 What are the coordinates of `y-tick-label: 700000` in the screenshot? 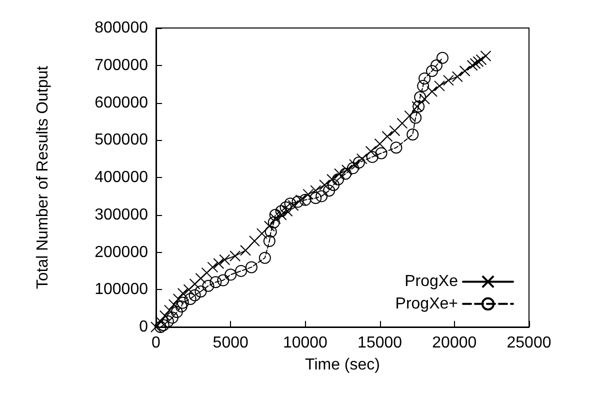 It's located at (121, 65).